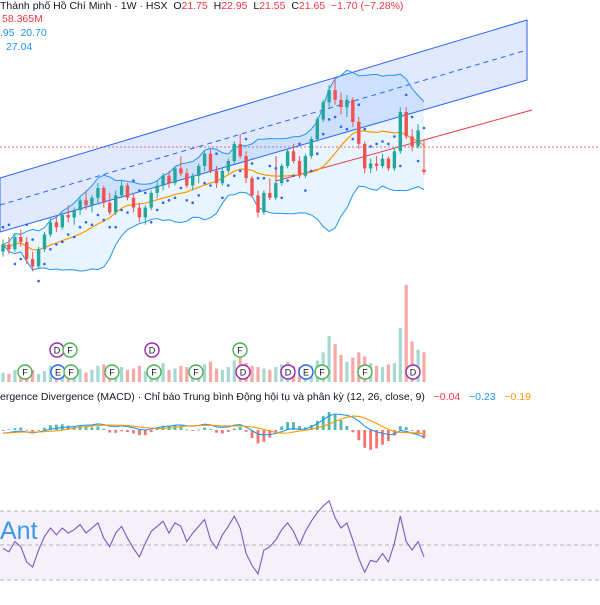 The image size is (600, 605). I want to click on bb-value-1: .95, so click(7, 33).